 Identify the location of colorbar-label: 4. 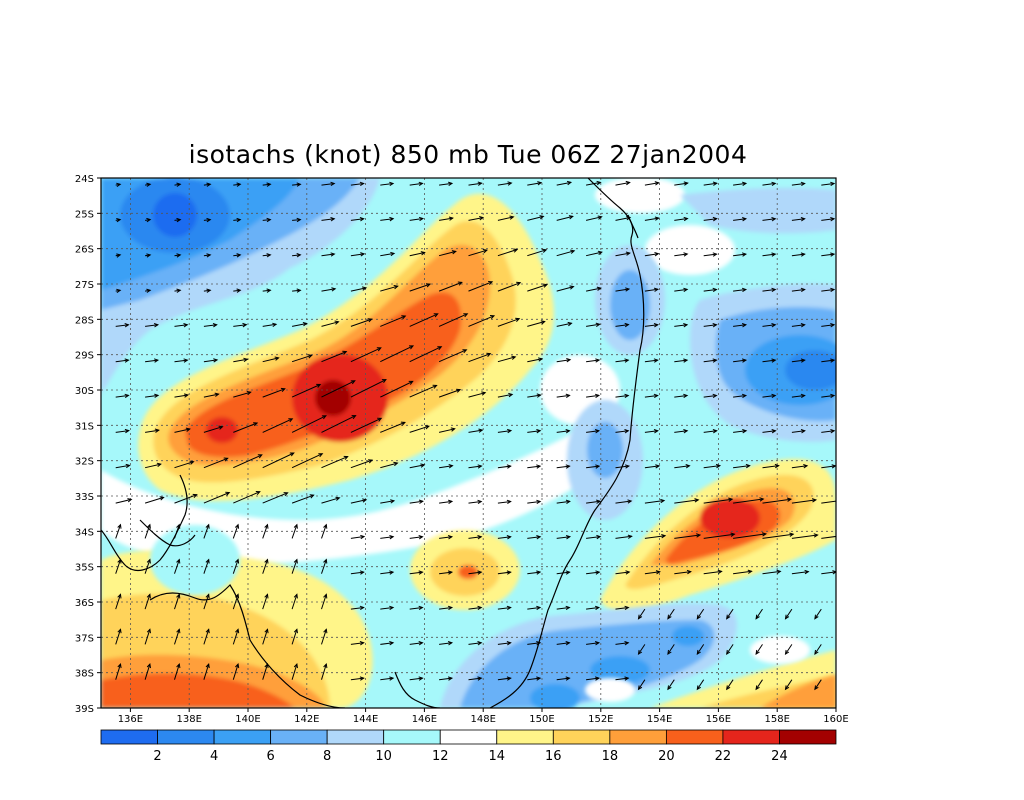
(214, 756).